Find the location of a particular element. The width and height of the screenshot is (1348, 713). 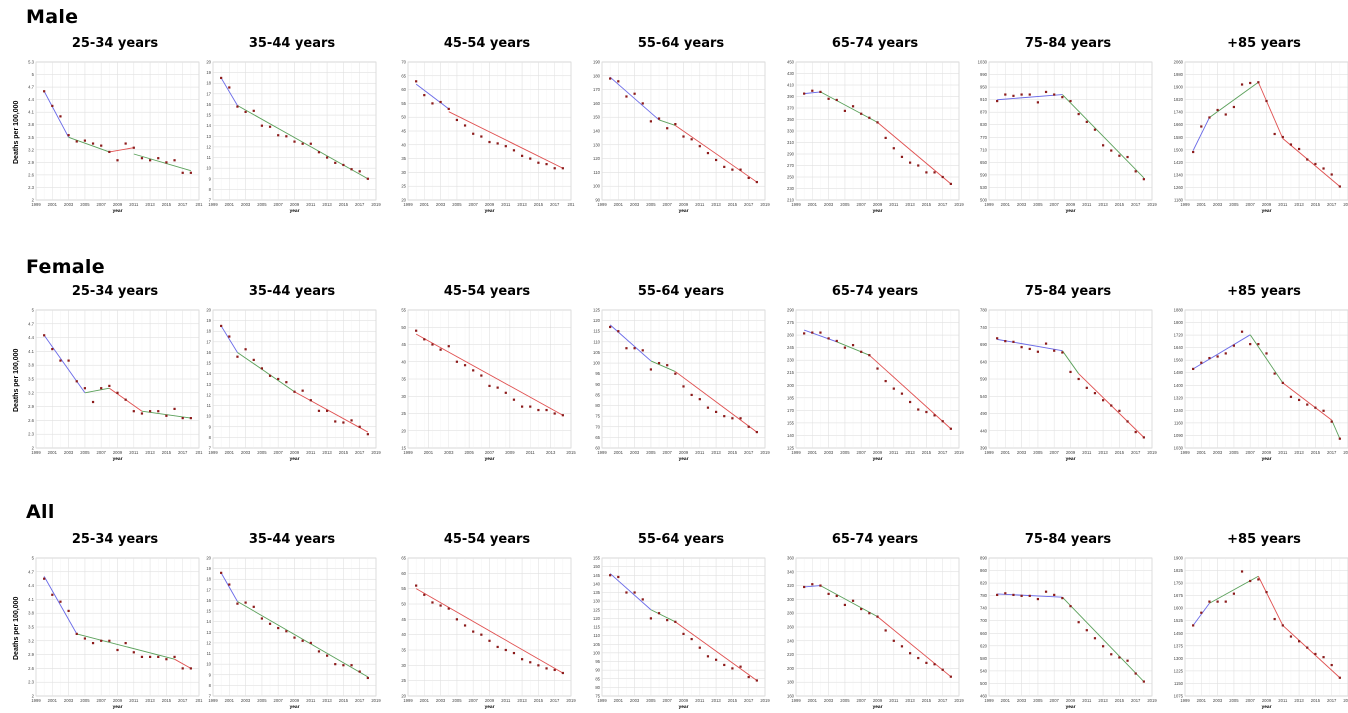

y-tick-label: 430 is located at coordinates (791, 73).